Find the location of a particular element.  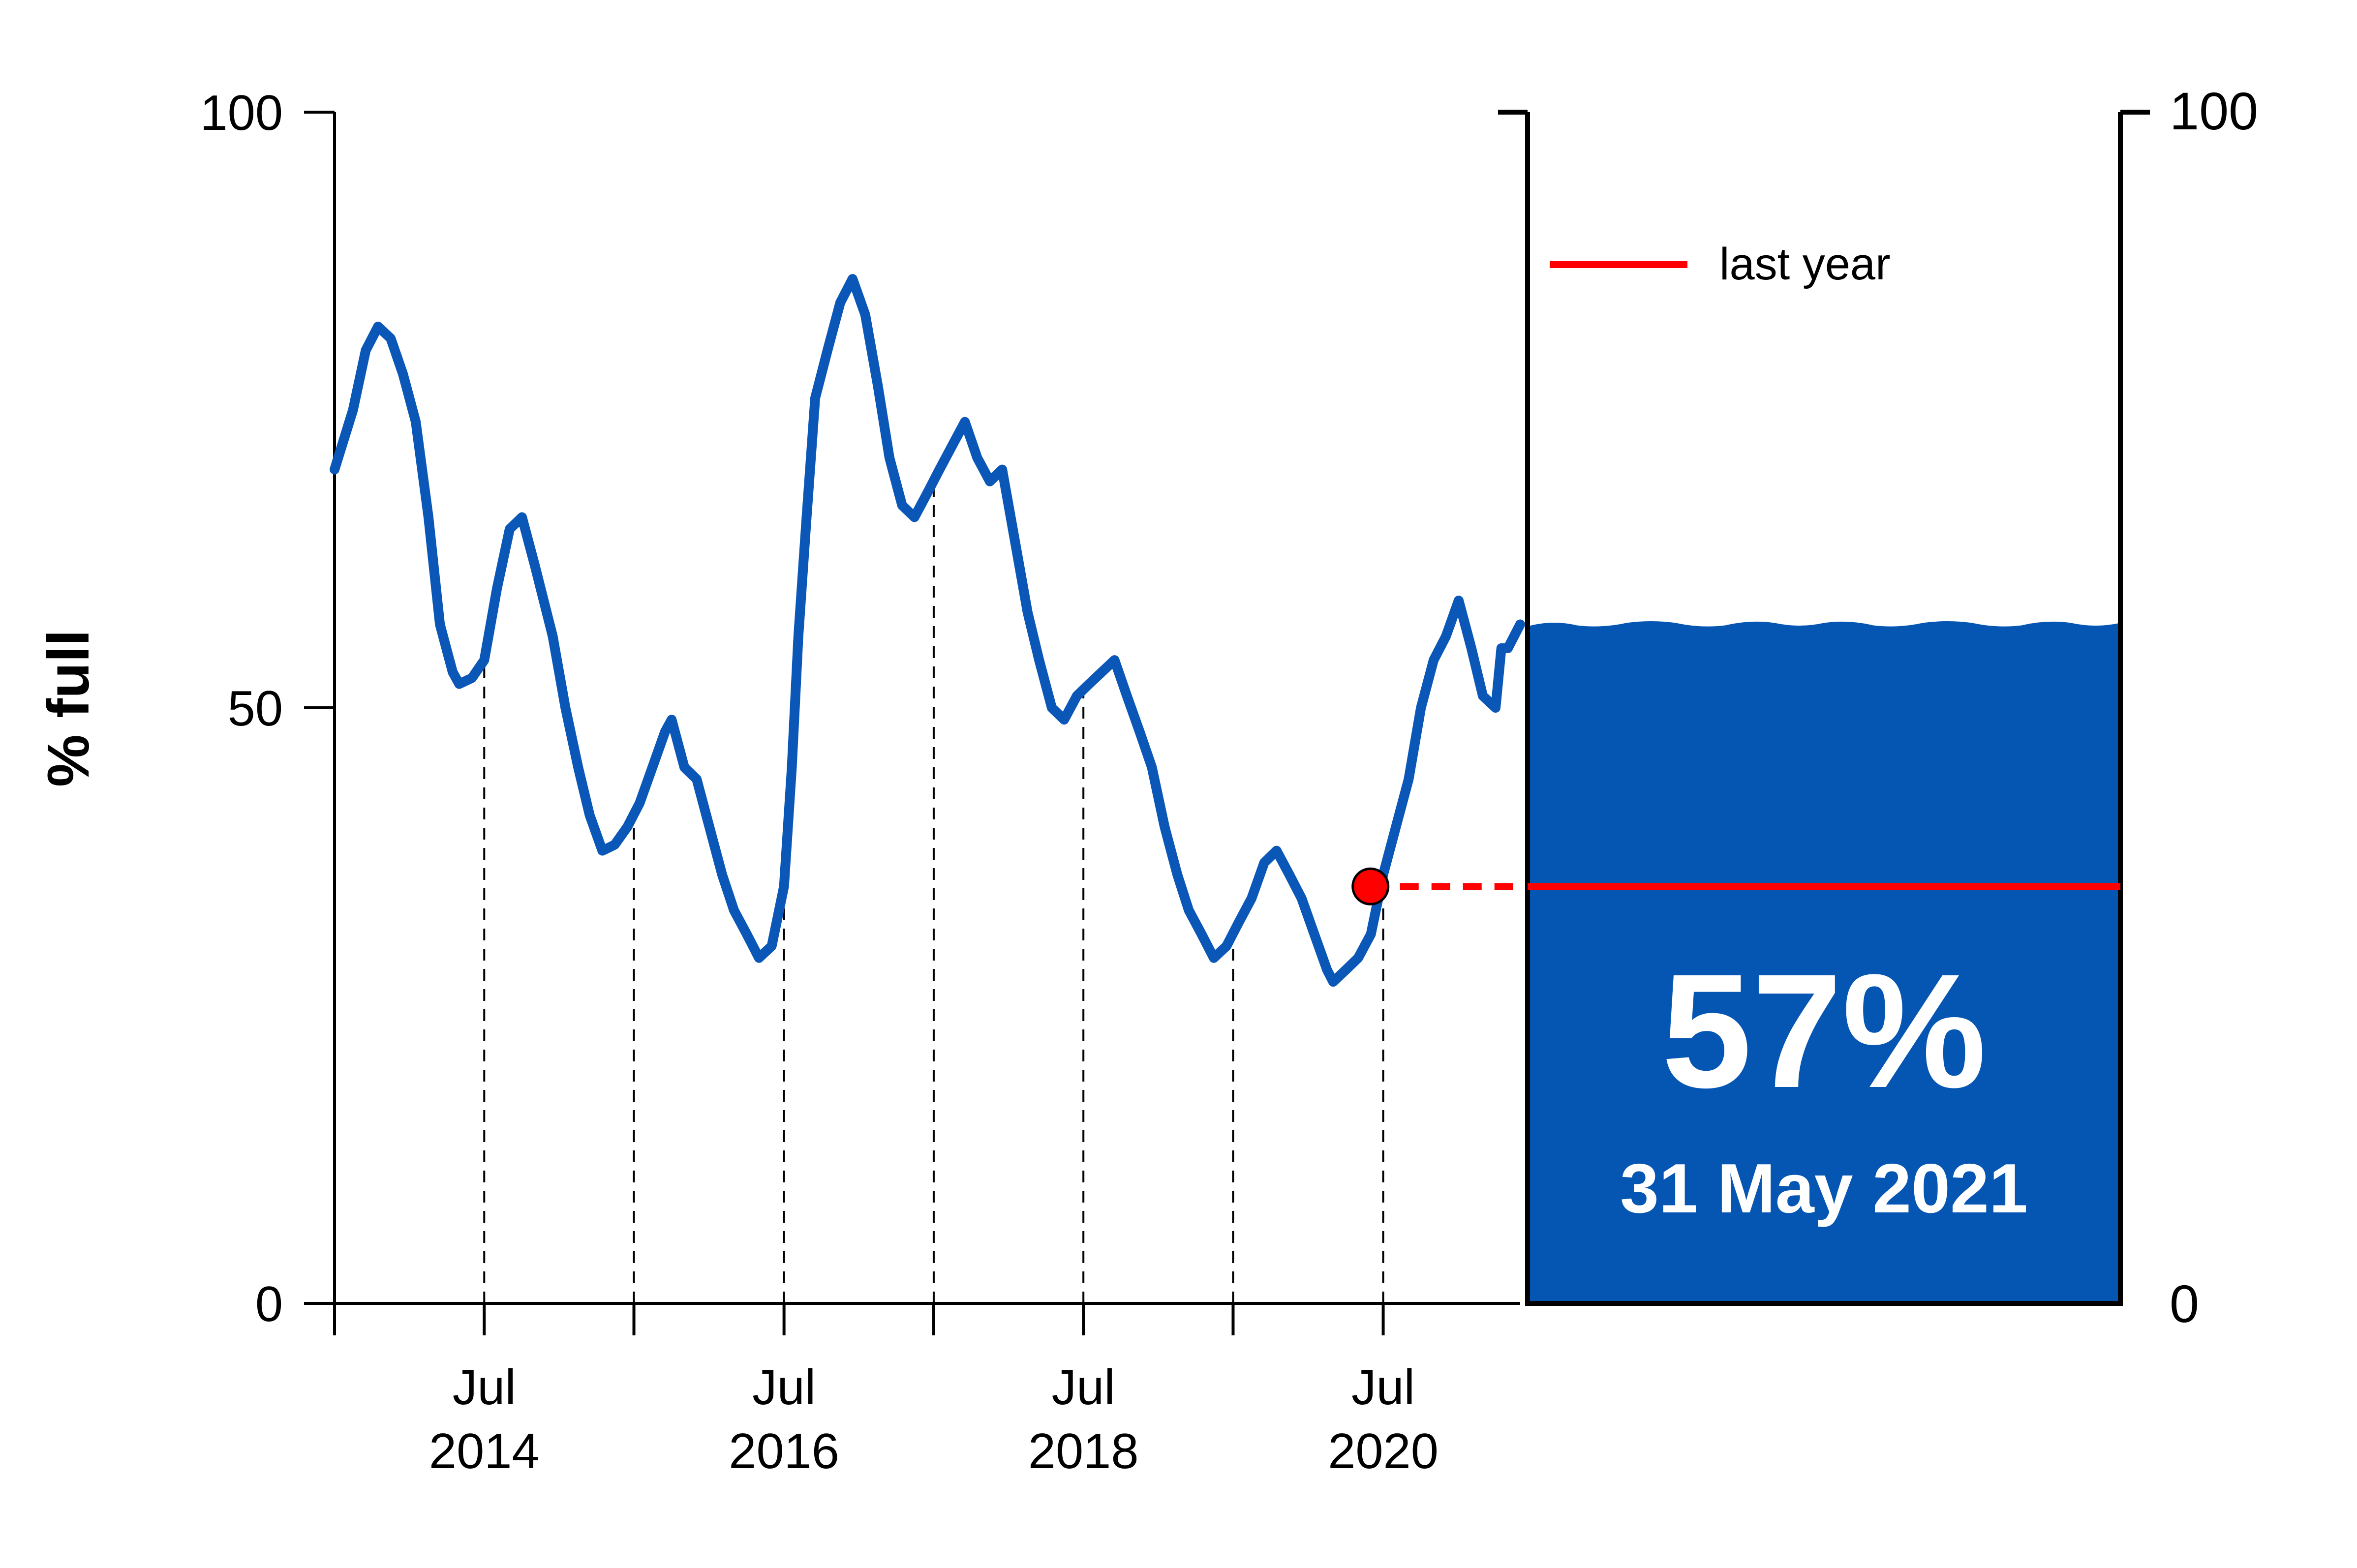

y-tick-label: 0 is located at coordinates (269, 1304).